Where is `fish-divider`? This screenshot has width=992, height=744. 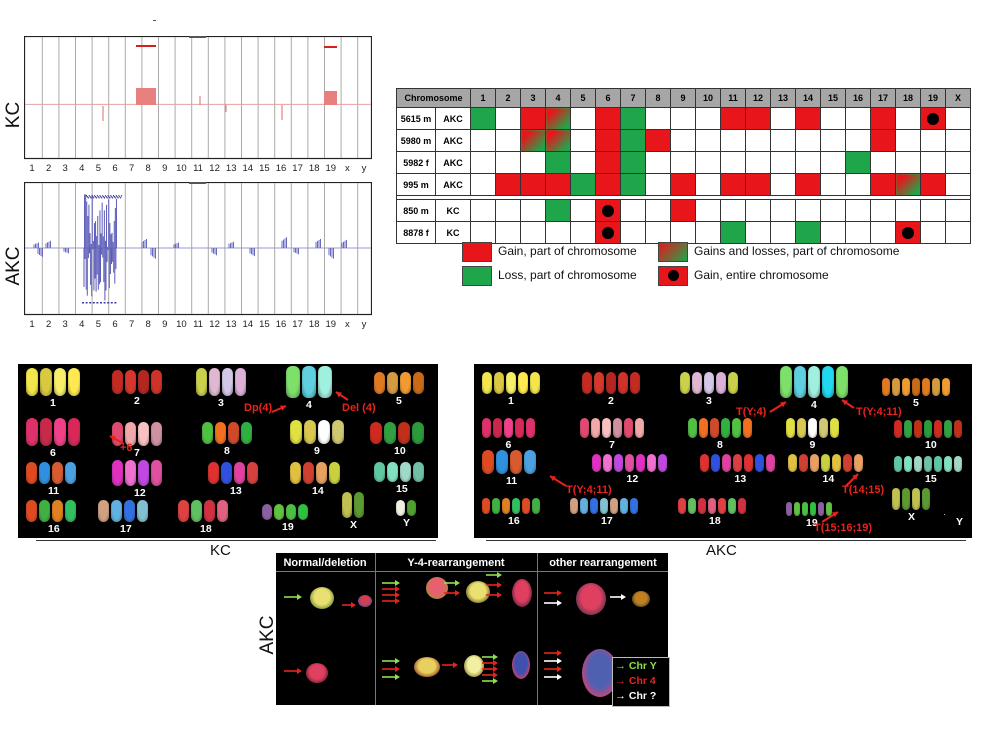
fish-divider is located at coordinates (375, 629).